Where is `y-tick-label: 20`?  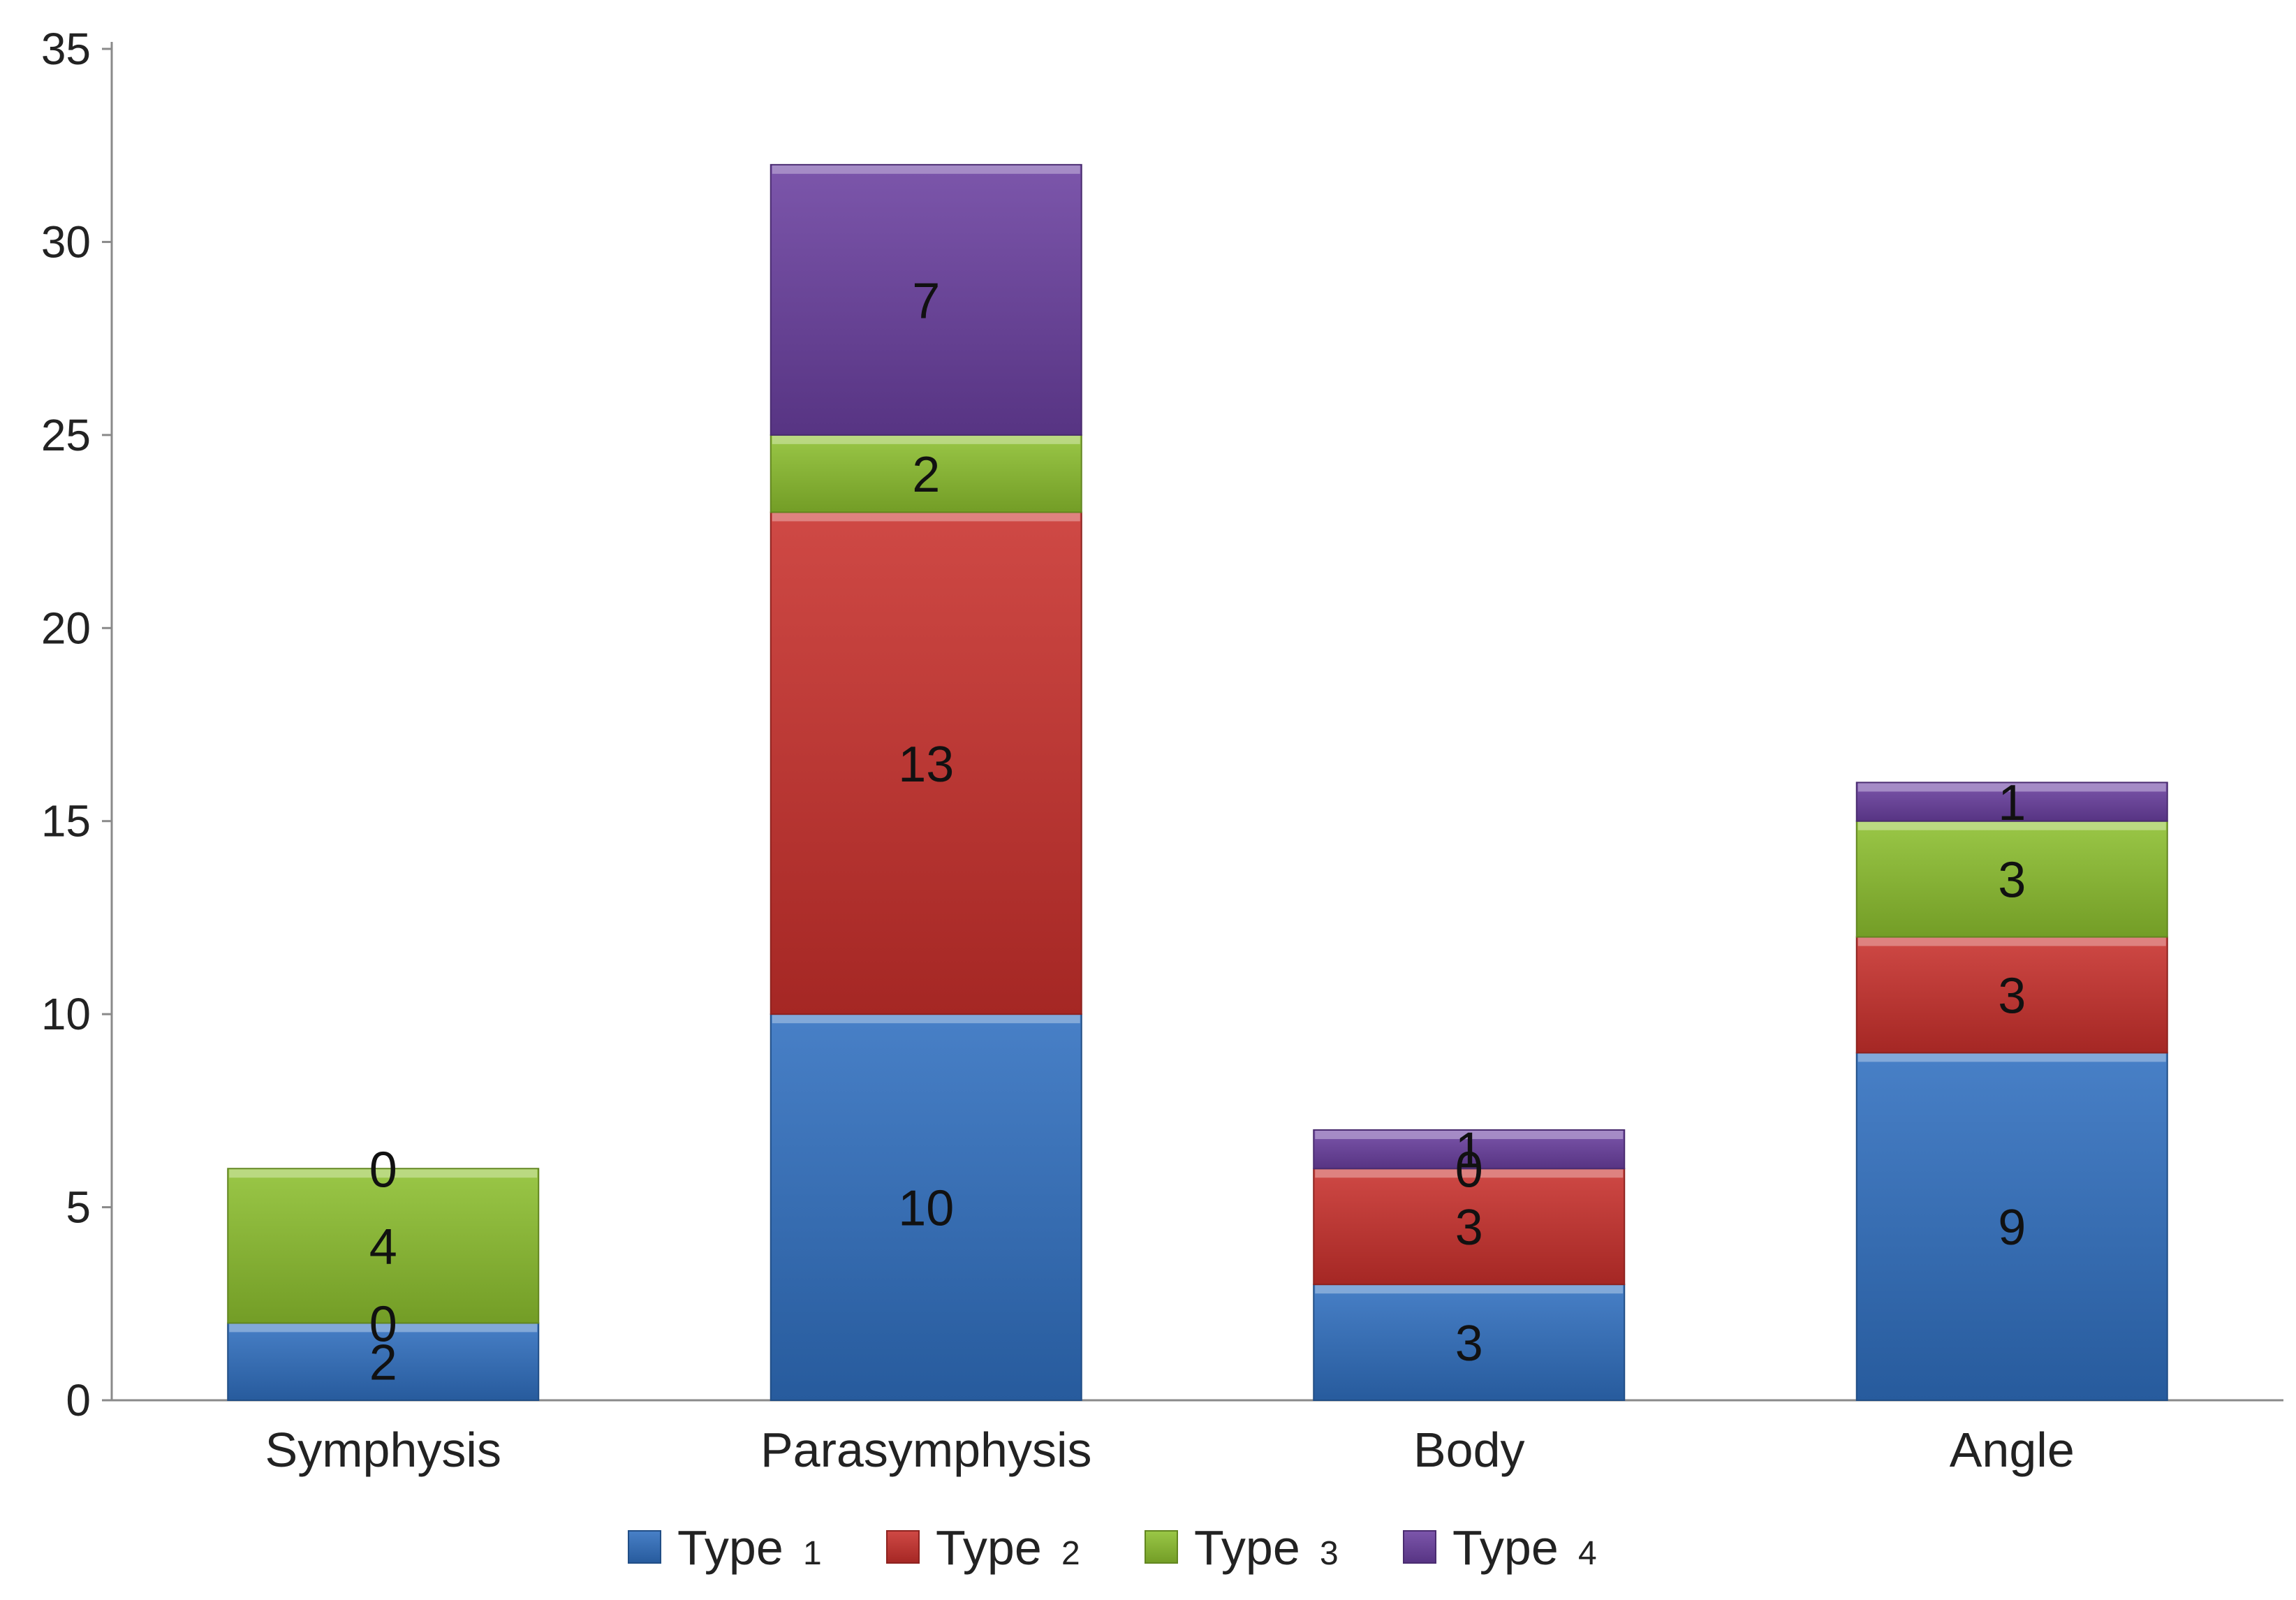
y-tick-label: 20 is located at coordinates (66, 628).